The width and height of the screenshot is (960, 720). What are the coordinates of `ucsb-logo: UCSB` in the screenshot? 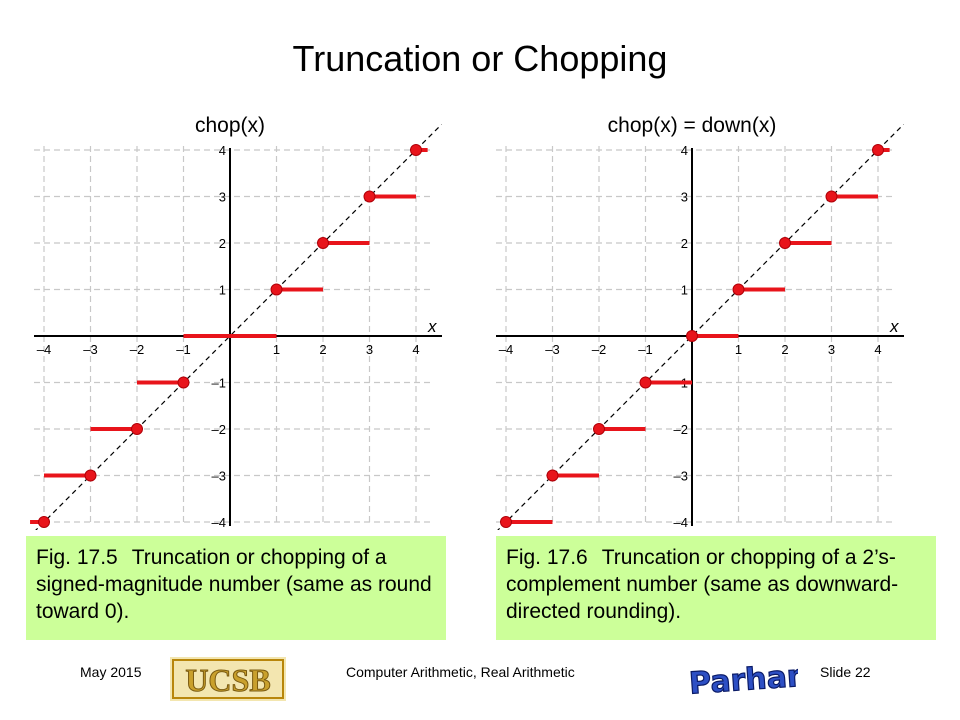 It's located at (228, 679).